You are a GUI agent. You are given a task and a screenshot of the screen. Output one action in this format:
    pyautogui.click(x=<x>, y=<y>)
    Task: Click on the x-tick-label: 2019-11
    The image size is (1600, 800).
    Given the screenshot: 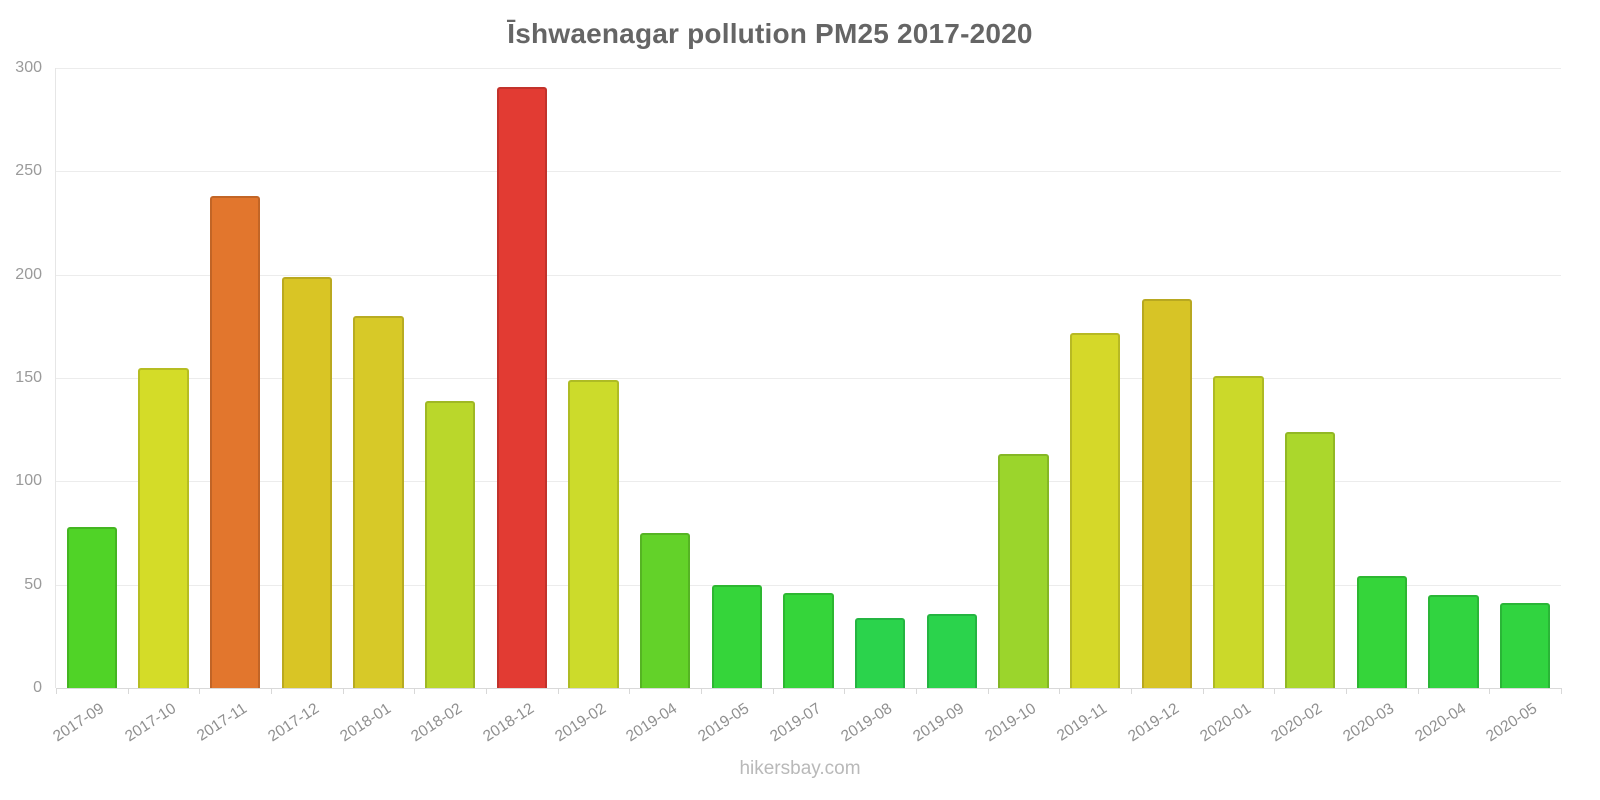 What is the action you would take?
    pyautogui.click(x=1082, y=722)
    